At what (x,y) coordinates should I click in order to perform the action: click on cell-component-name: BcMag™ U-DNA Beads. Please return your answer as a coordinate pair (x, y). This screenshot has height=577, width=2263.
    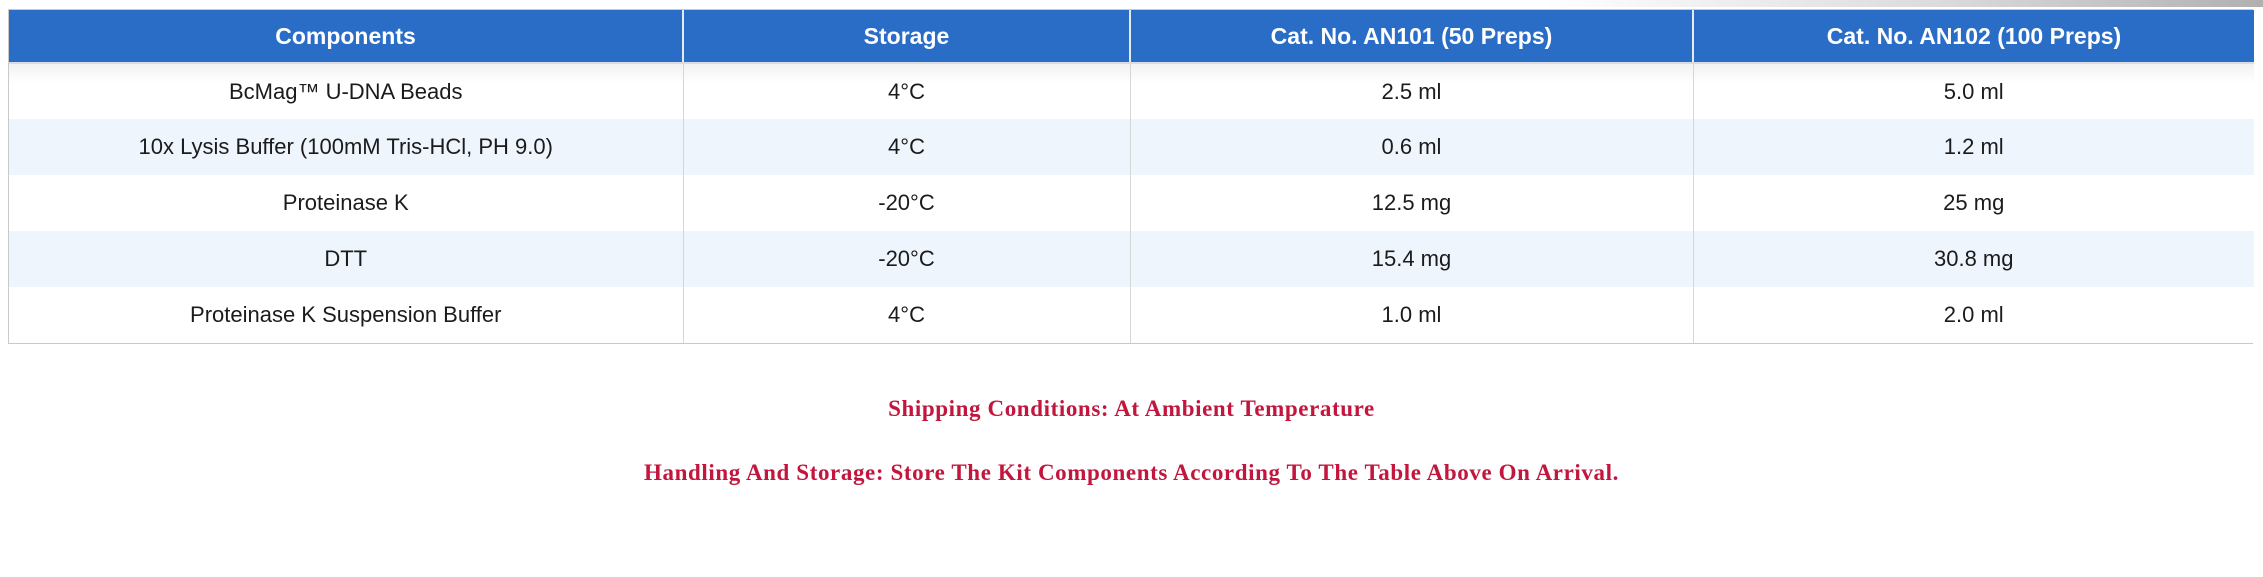
    Looking at the image, I should click on (346, 91).